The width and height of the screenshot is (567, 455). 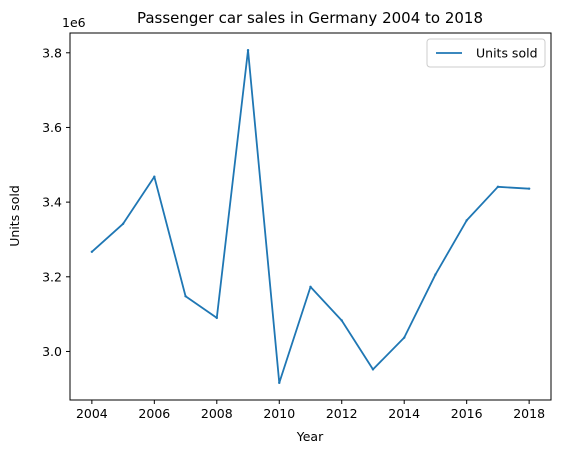 What do you see at coordinates (310, 436) in the screenshot?
I see `x-axis-label: Year` at bounding box center [310, 436].